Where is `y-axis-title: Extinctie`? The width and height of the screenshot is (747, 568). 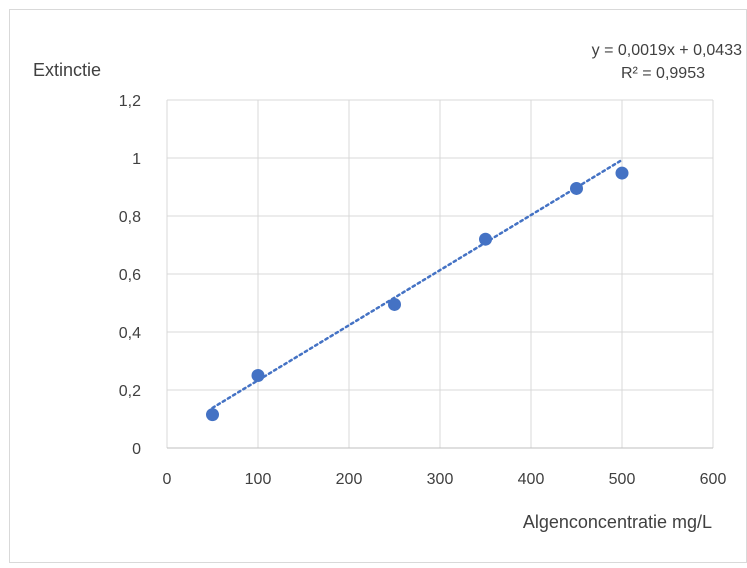
y-axis-title: Extinctie is located at coordinates (67, 70).